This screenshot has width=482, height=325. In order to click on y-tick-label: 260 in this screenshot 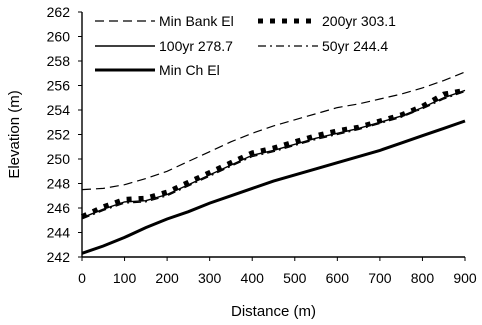, I will do `click(59, 37)`.